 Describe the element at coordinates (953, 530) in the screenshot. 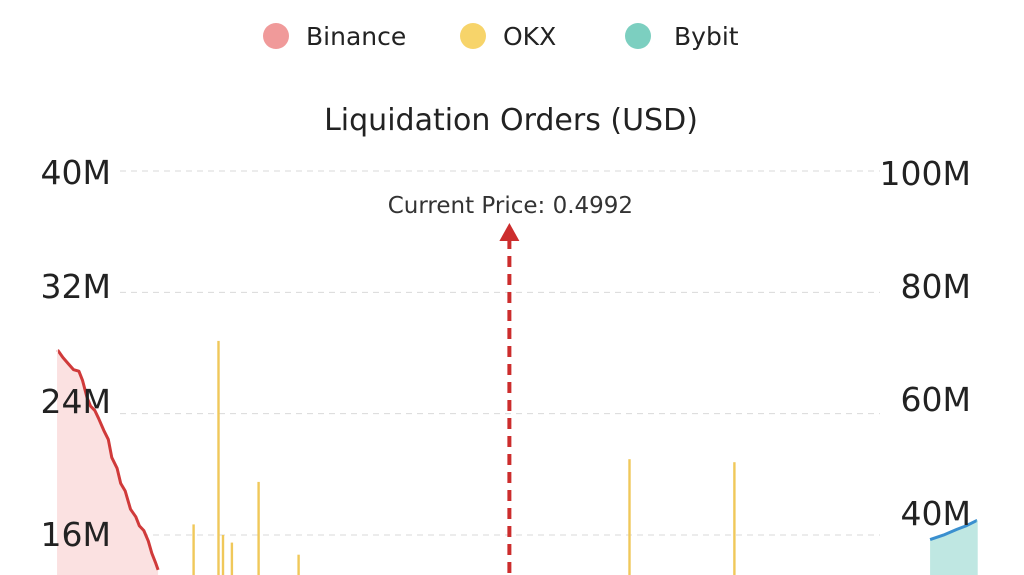

I see `bybit-line` at that location.